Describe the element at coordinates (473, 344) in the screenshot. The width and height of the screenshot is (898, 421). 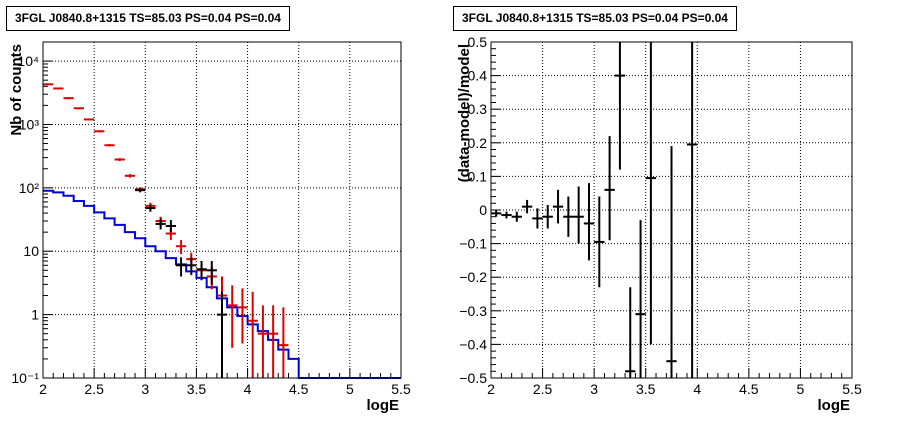
I see `y-tick-label: −0.4` at that location.